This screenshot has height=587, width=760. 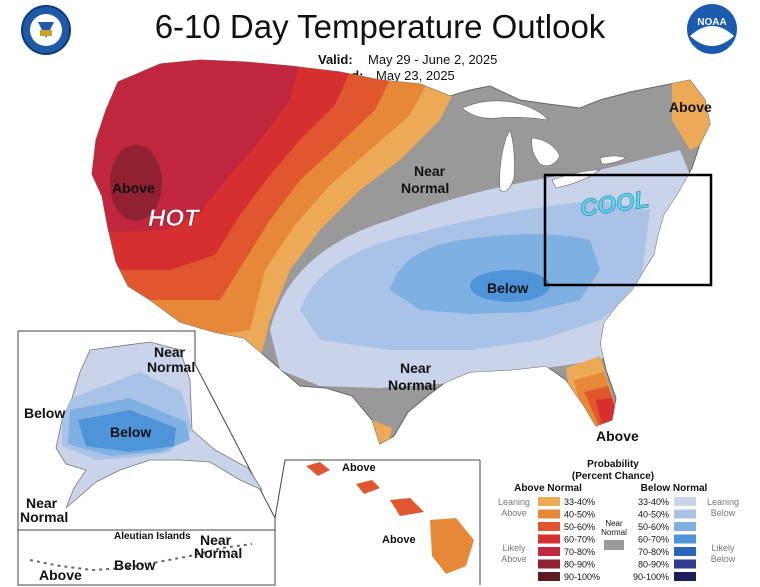 I want to click on svg-text: NOAA, so click(x=711, y=22).